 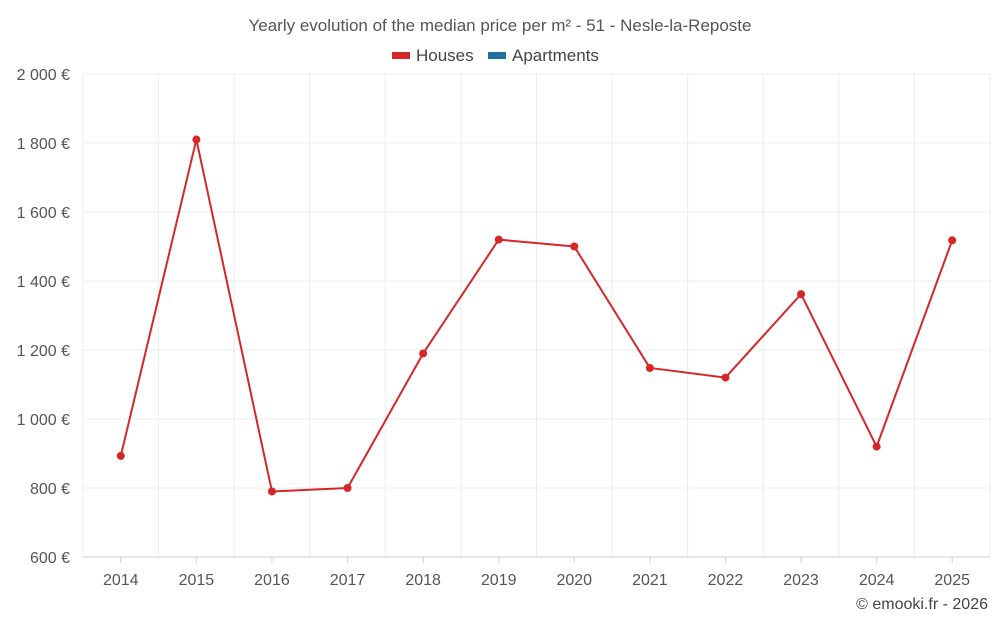 I want to click on x-tick-label: 2016, so click(x=272, y=580).